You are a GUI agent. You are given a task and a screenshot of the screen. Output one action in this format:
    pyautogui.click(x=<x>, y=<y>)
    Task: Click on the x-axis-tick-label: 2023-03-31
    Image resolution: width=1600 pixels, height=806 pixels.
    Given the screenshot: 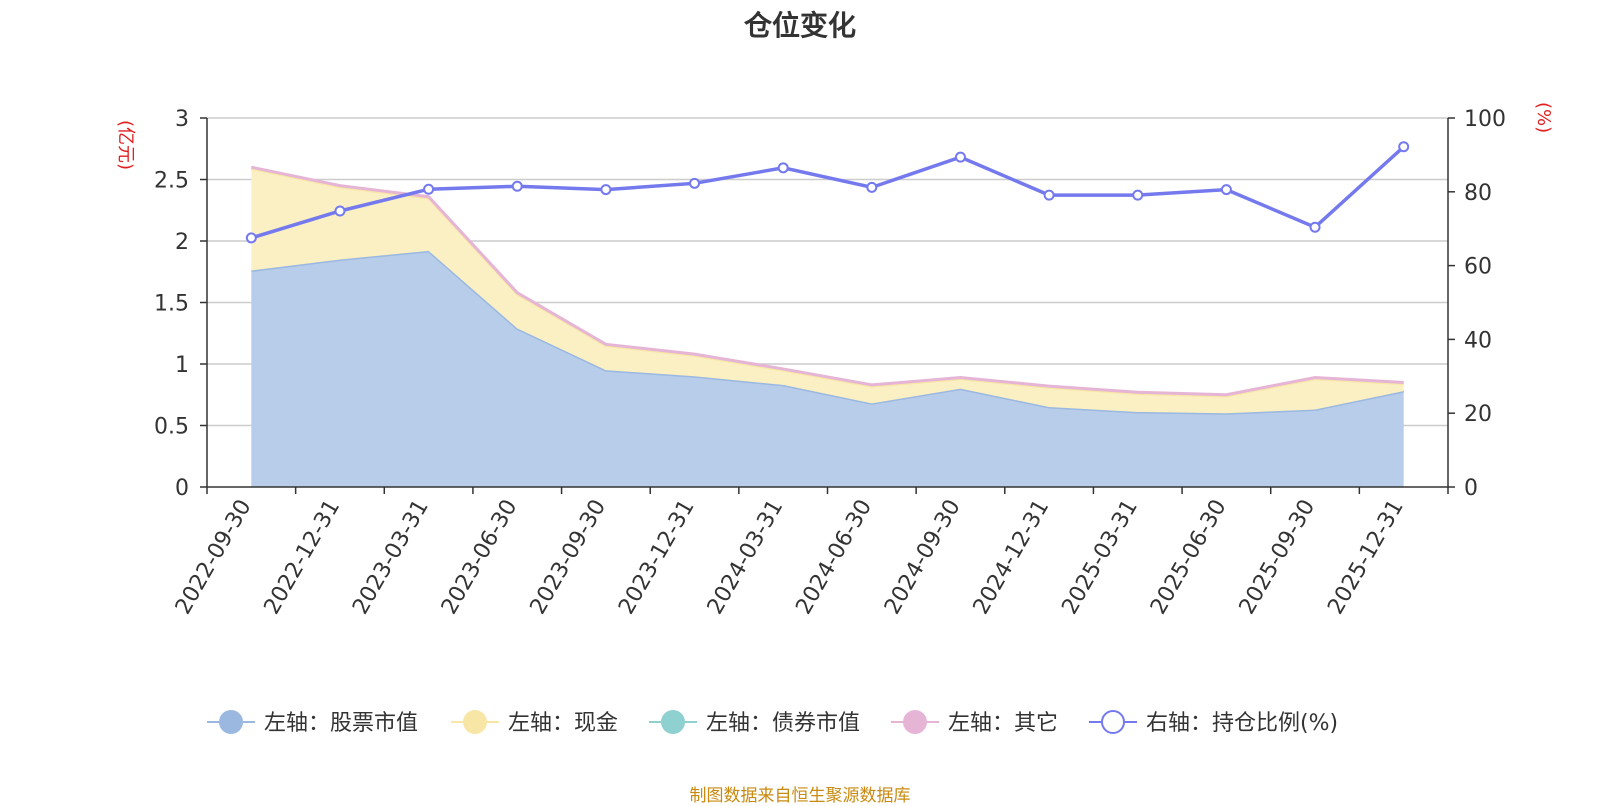 What is the action you would take?
    pyautogui.click(x=391, y=557)
    